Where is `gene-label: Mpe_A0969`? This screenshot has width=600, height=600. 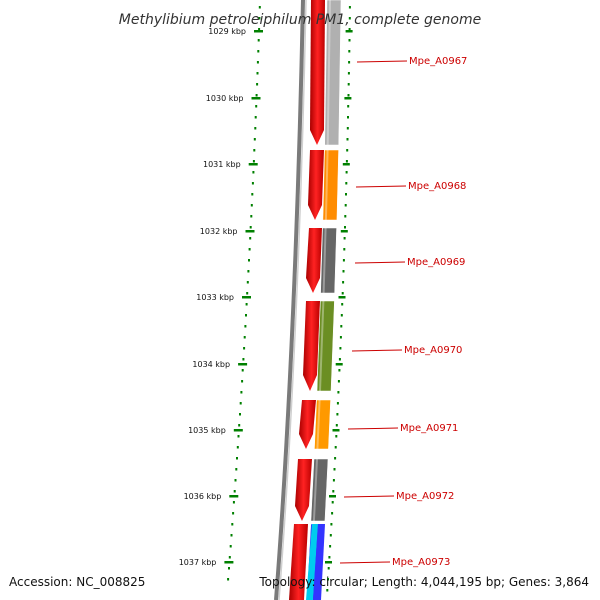
gene-label: Mpe_A0969 is located at coordinates (436, 262).